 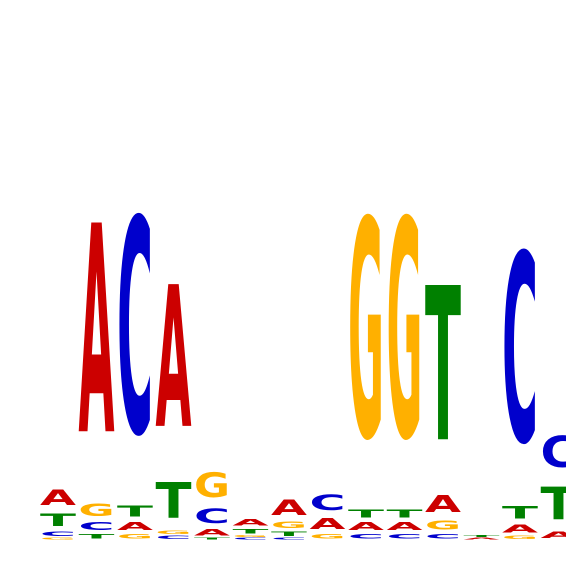 I want to click on logo-position-8: GAC, so click(x=328, y=515).